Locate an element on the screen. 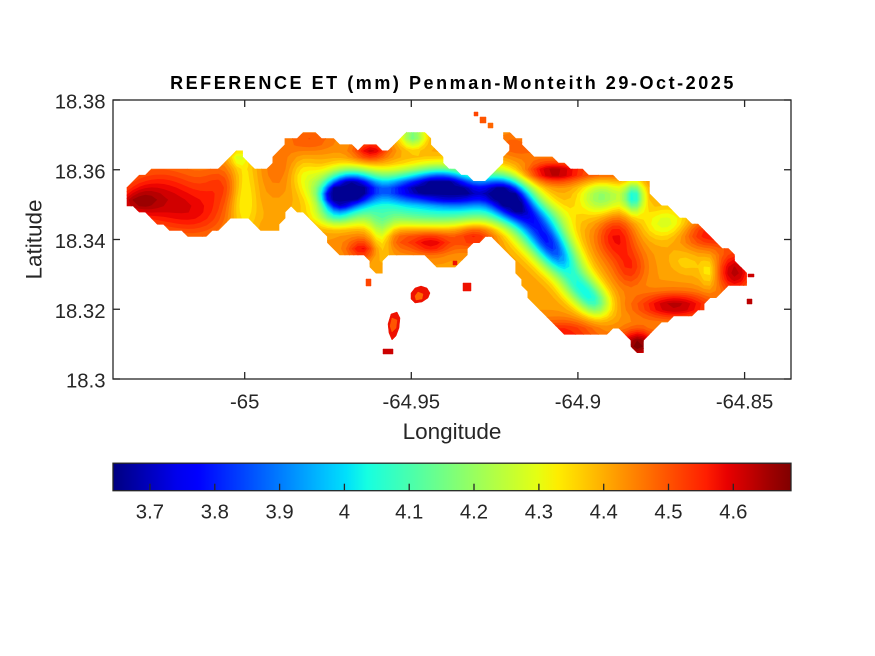  svg-text: -64.95 is located at coordinates (412, 403).